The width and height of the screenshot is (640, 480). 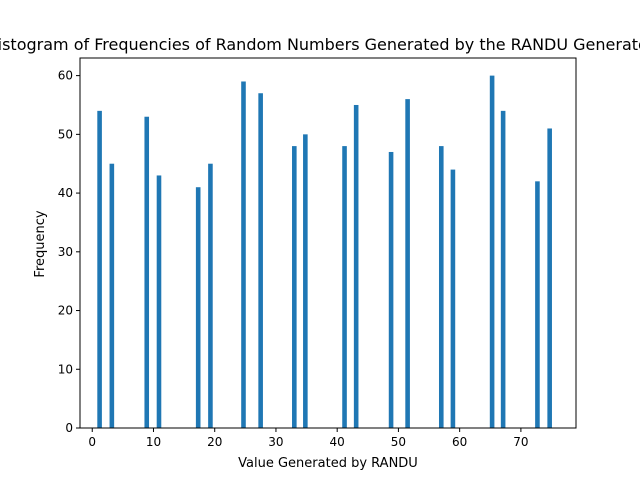 What do you see at coordinates (214, 442) in the screenshot?
I see `x-tick-label: 20` at bounding box center [214, 442].